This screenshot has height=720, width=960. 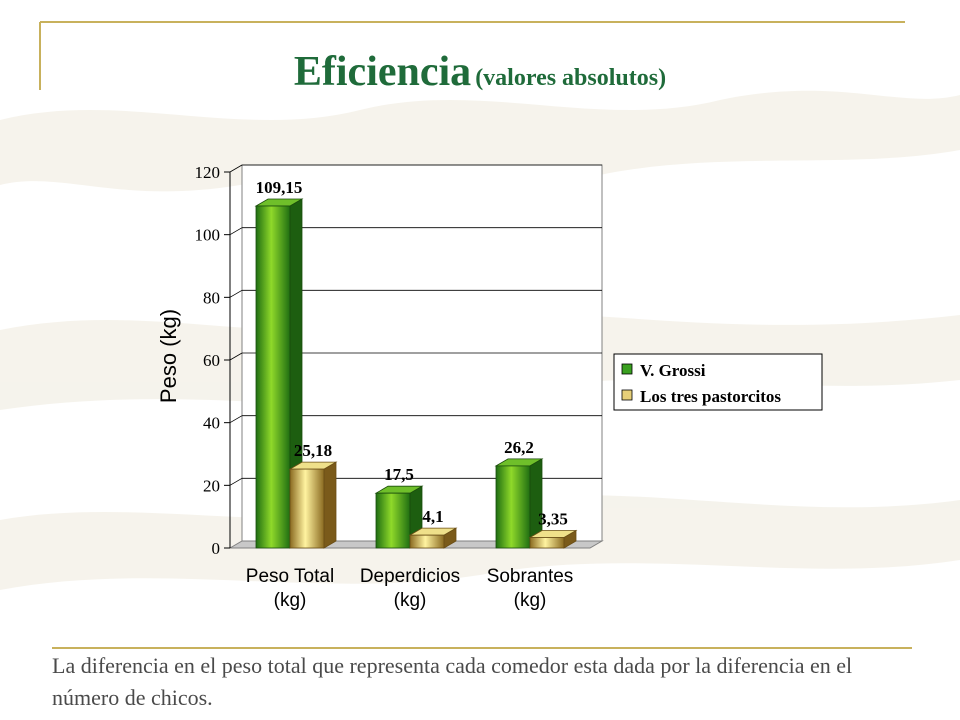 I want to click on slide-title: Eficiencia (valores absolutos), so click(x=480, y=72).